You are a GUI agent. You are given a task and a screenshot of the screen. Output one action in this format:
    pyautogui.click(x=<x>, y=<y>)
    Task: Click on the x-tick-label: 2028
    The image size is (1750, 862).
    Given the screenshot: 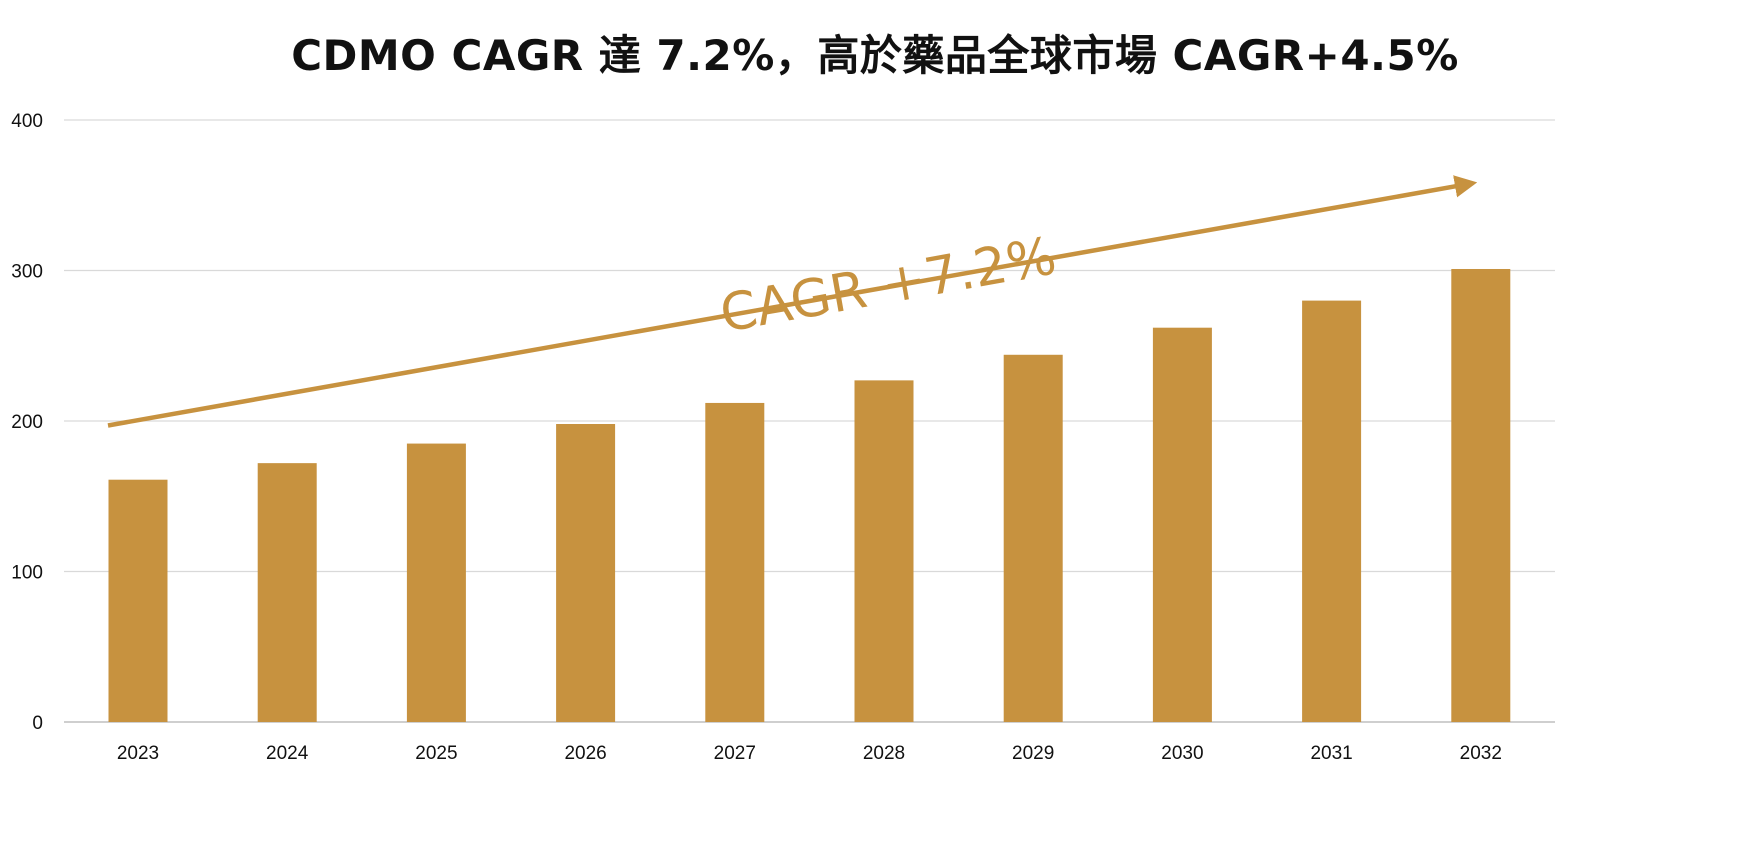 What is the action you would take?
    pyautogui.click(x=884, y=753)
    